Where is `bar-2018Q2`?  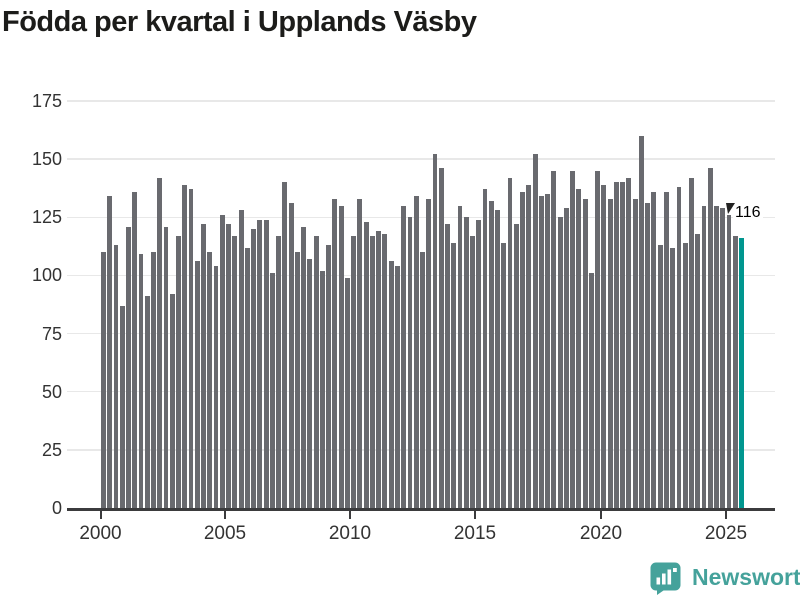 bar-2018Q2 is located at coordinates (560, 362).